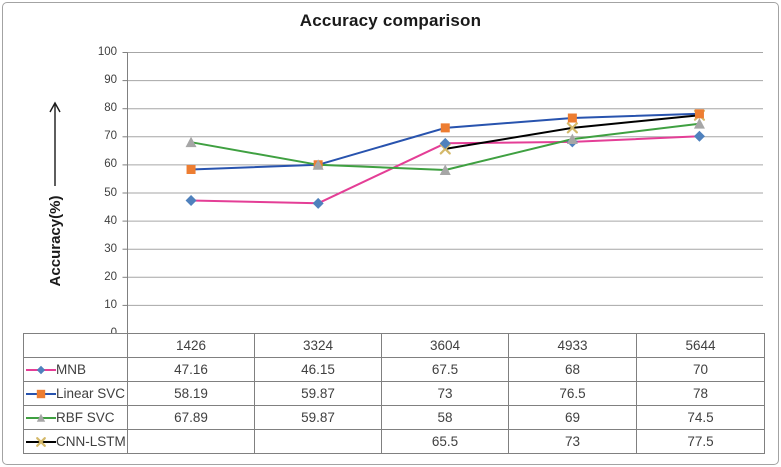  What do you see at coordinates (110, 136) in the screenshot?
I see `y-tick-label: 70` at bounding box center [110, 136].